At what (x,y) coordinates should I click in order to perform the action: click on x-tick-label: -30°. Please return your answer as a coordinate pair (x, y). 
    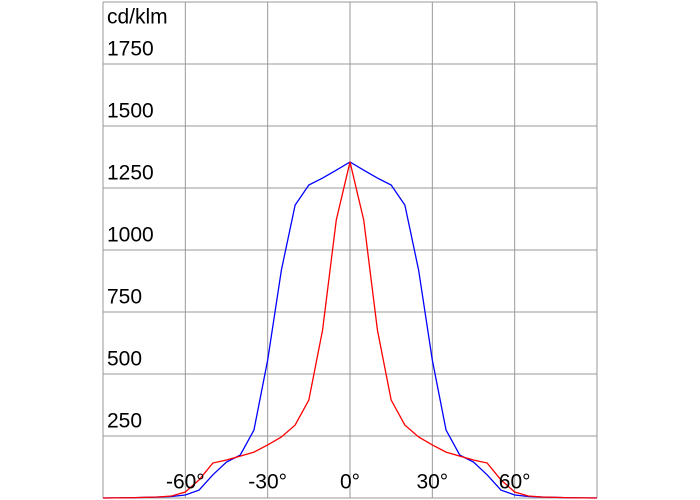
    Looking at the image, I should click on (267, 482).